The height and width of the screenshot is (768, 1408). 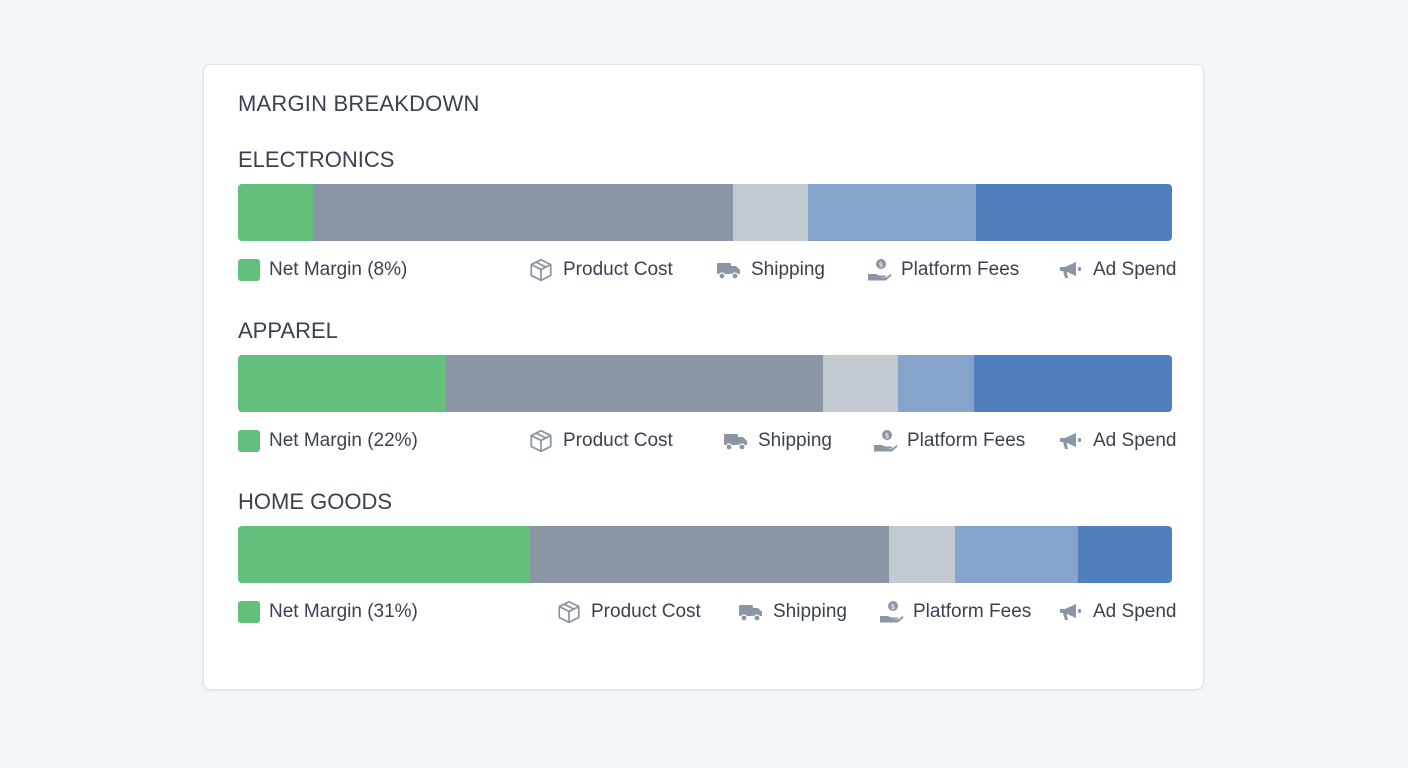 I want to click on category-title: ELECTRONICS, so click(x=316, y=159).